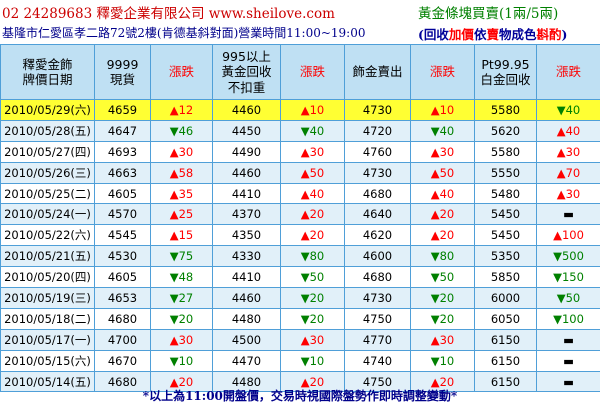  What do you see at coordinates (47, 110) in the screenshot?
I see `cell-date: 2010/05/29(六)` at bounding box center [47, 110].